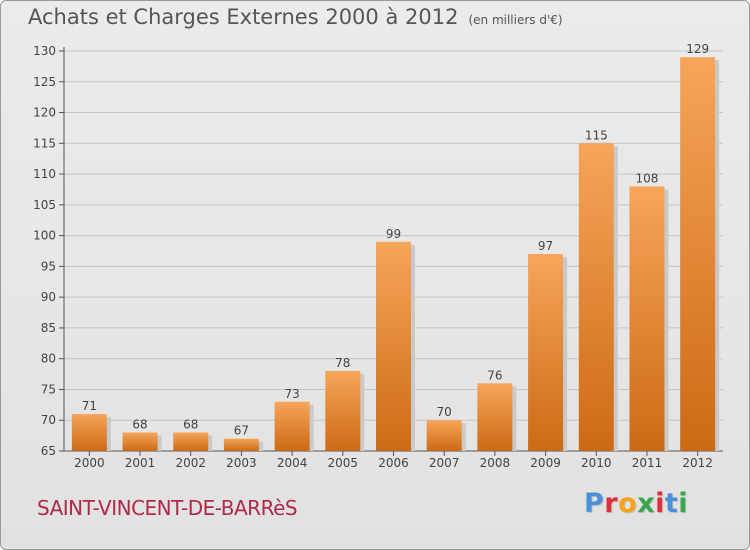  I want to click on x-tick-label-2012: 2012, so click(697, 463).